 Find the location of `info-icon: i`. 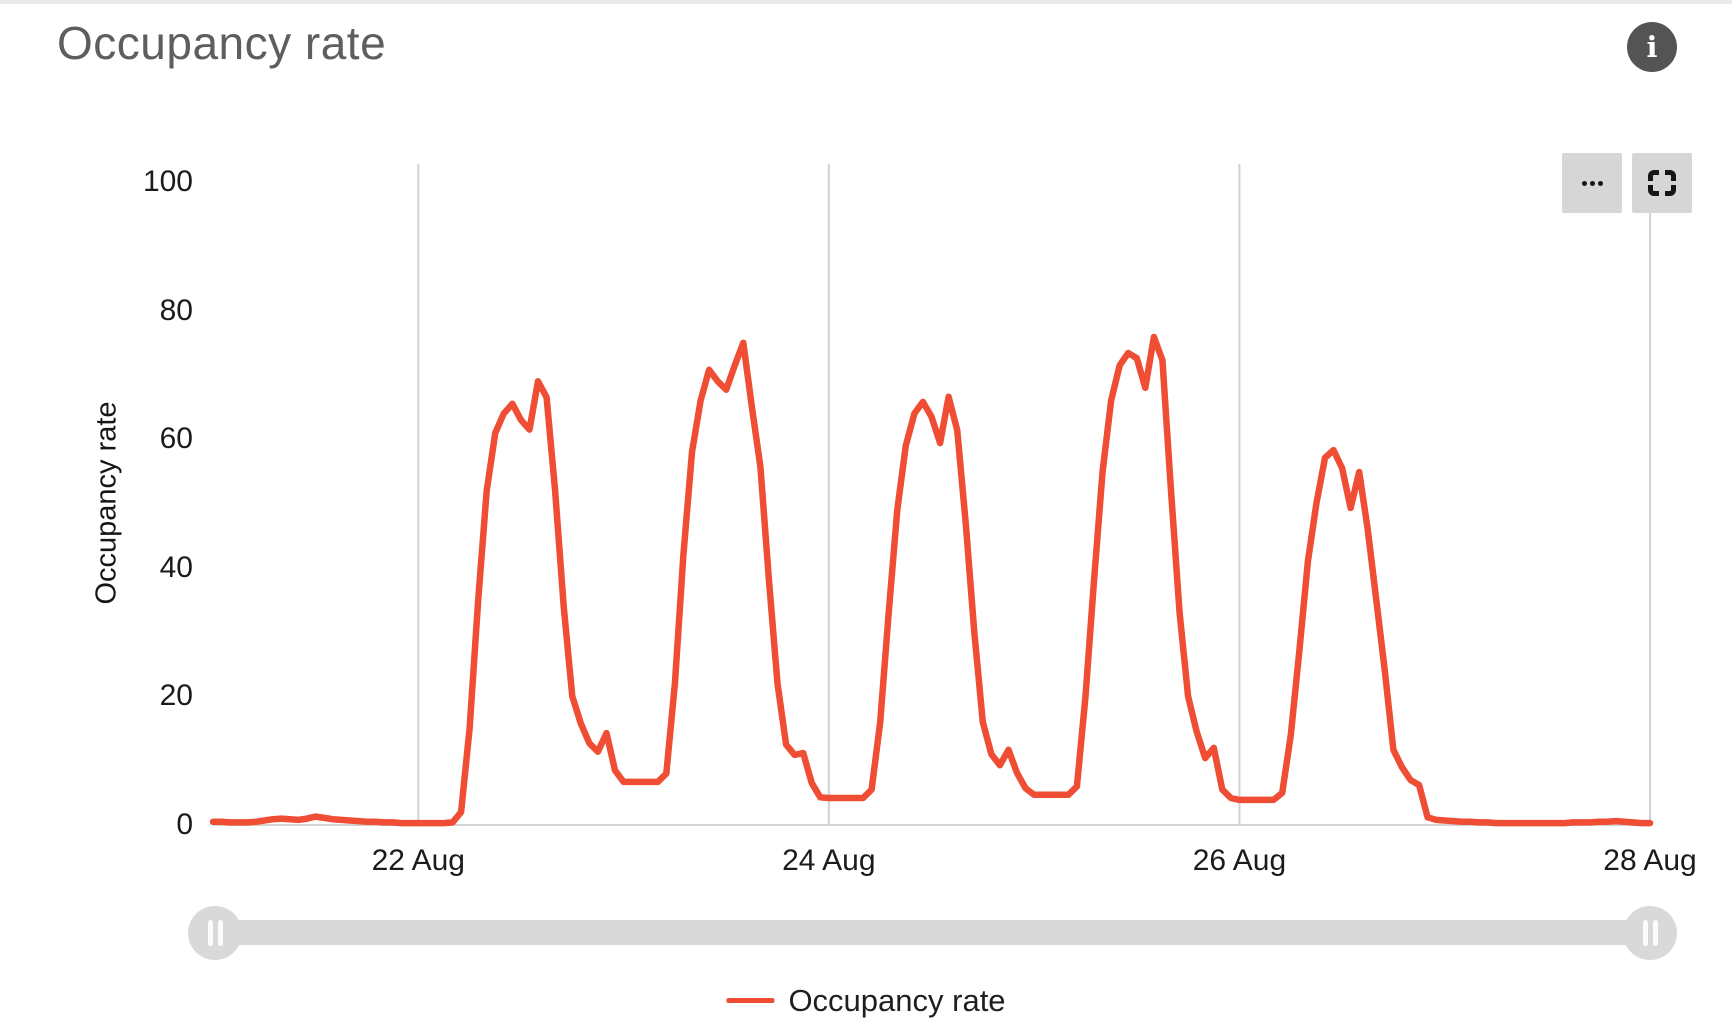

info-icon: i is located at coordinates (1652, 46).